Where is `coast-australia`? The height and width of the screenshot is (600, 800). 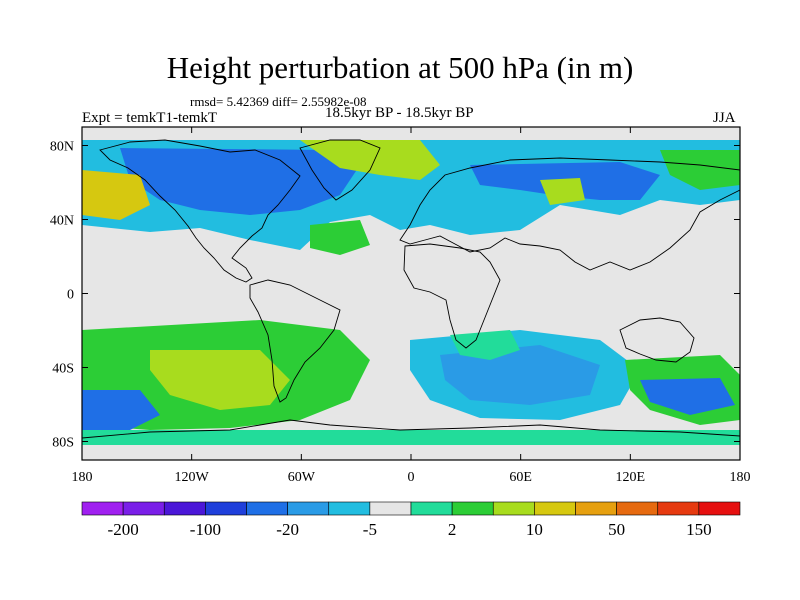 coast-australia is located at coordinates (657, 340).